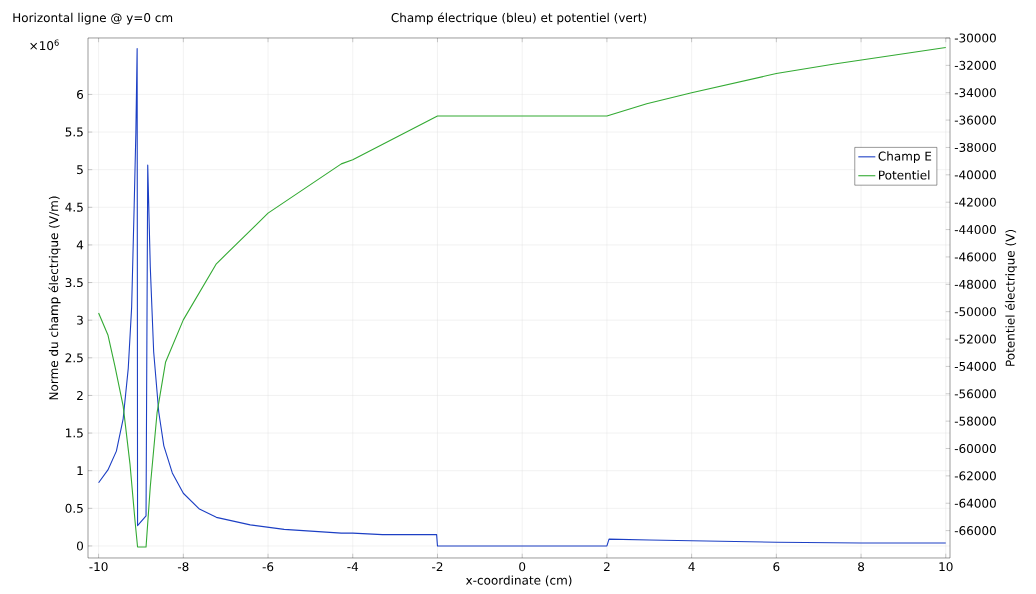 This screenshot has width=1036, height=594. Describe the element at coordinates (975, 202) in the screenshot. I see `y2-tick-label: -42000` at that location.